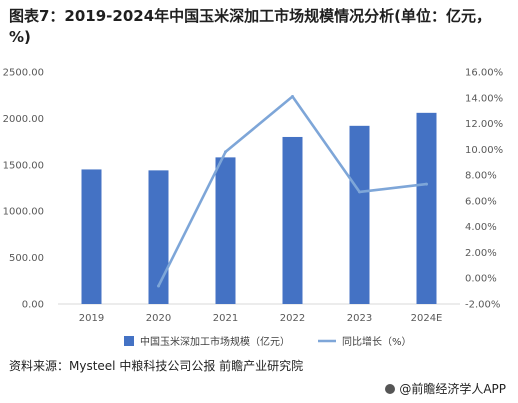 The height and width of the screenshot is (403, 518). Describe the element at coordinates (481, 176) in the screenshot. I see `y-right-tick-label: 8.00%` at that location.